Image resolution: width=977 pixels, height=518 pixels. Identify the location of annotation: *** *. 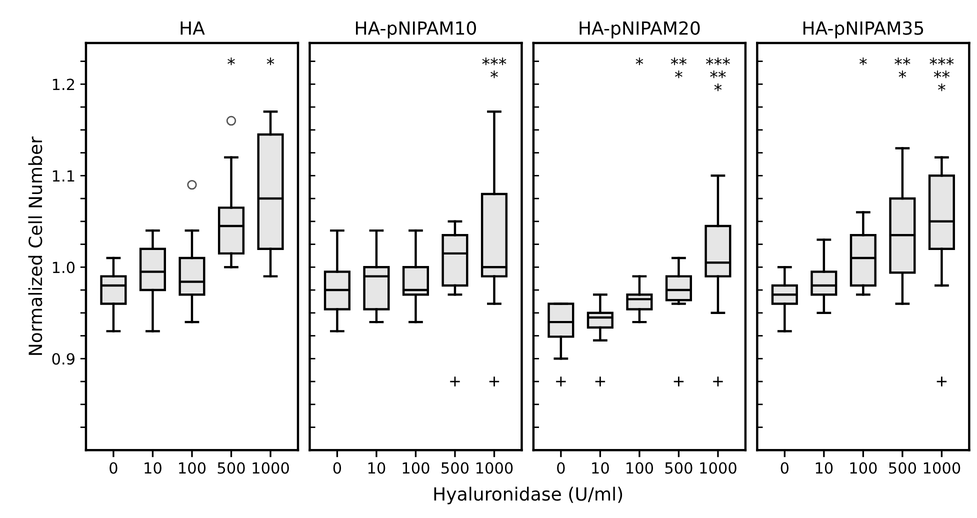
(494, 68).